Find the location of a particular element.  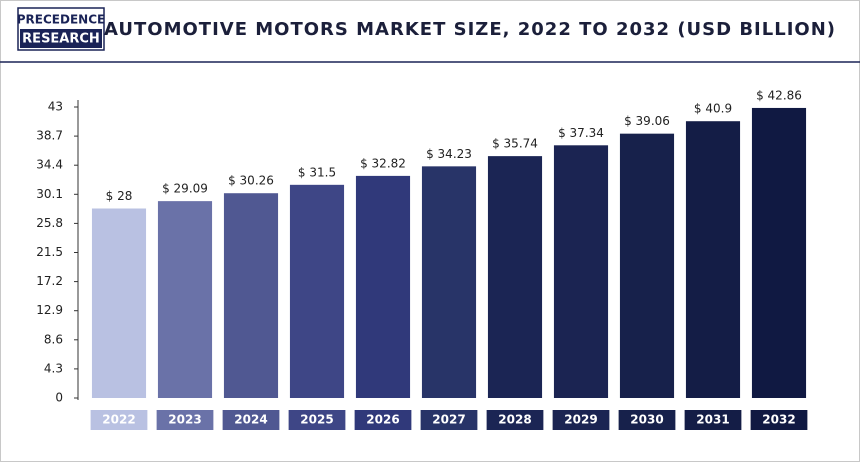

y-tick-label: 25.8 is located at coordinates (49, 223).